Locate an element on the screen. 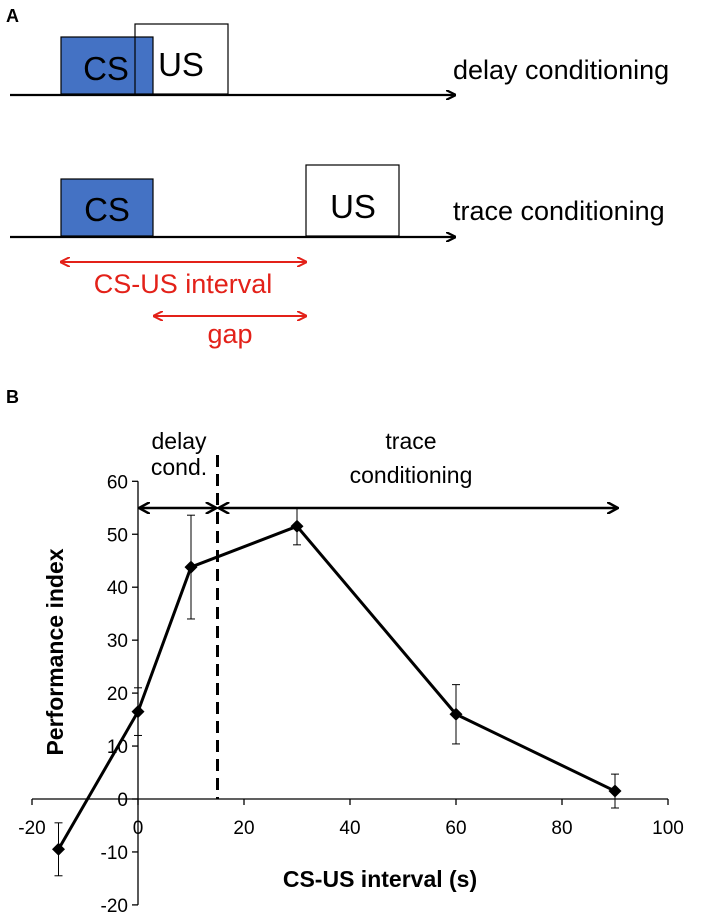  trace-cs-box is located at coordinates (107, 207).